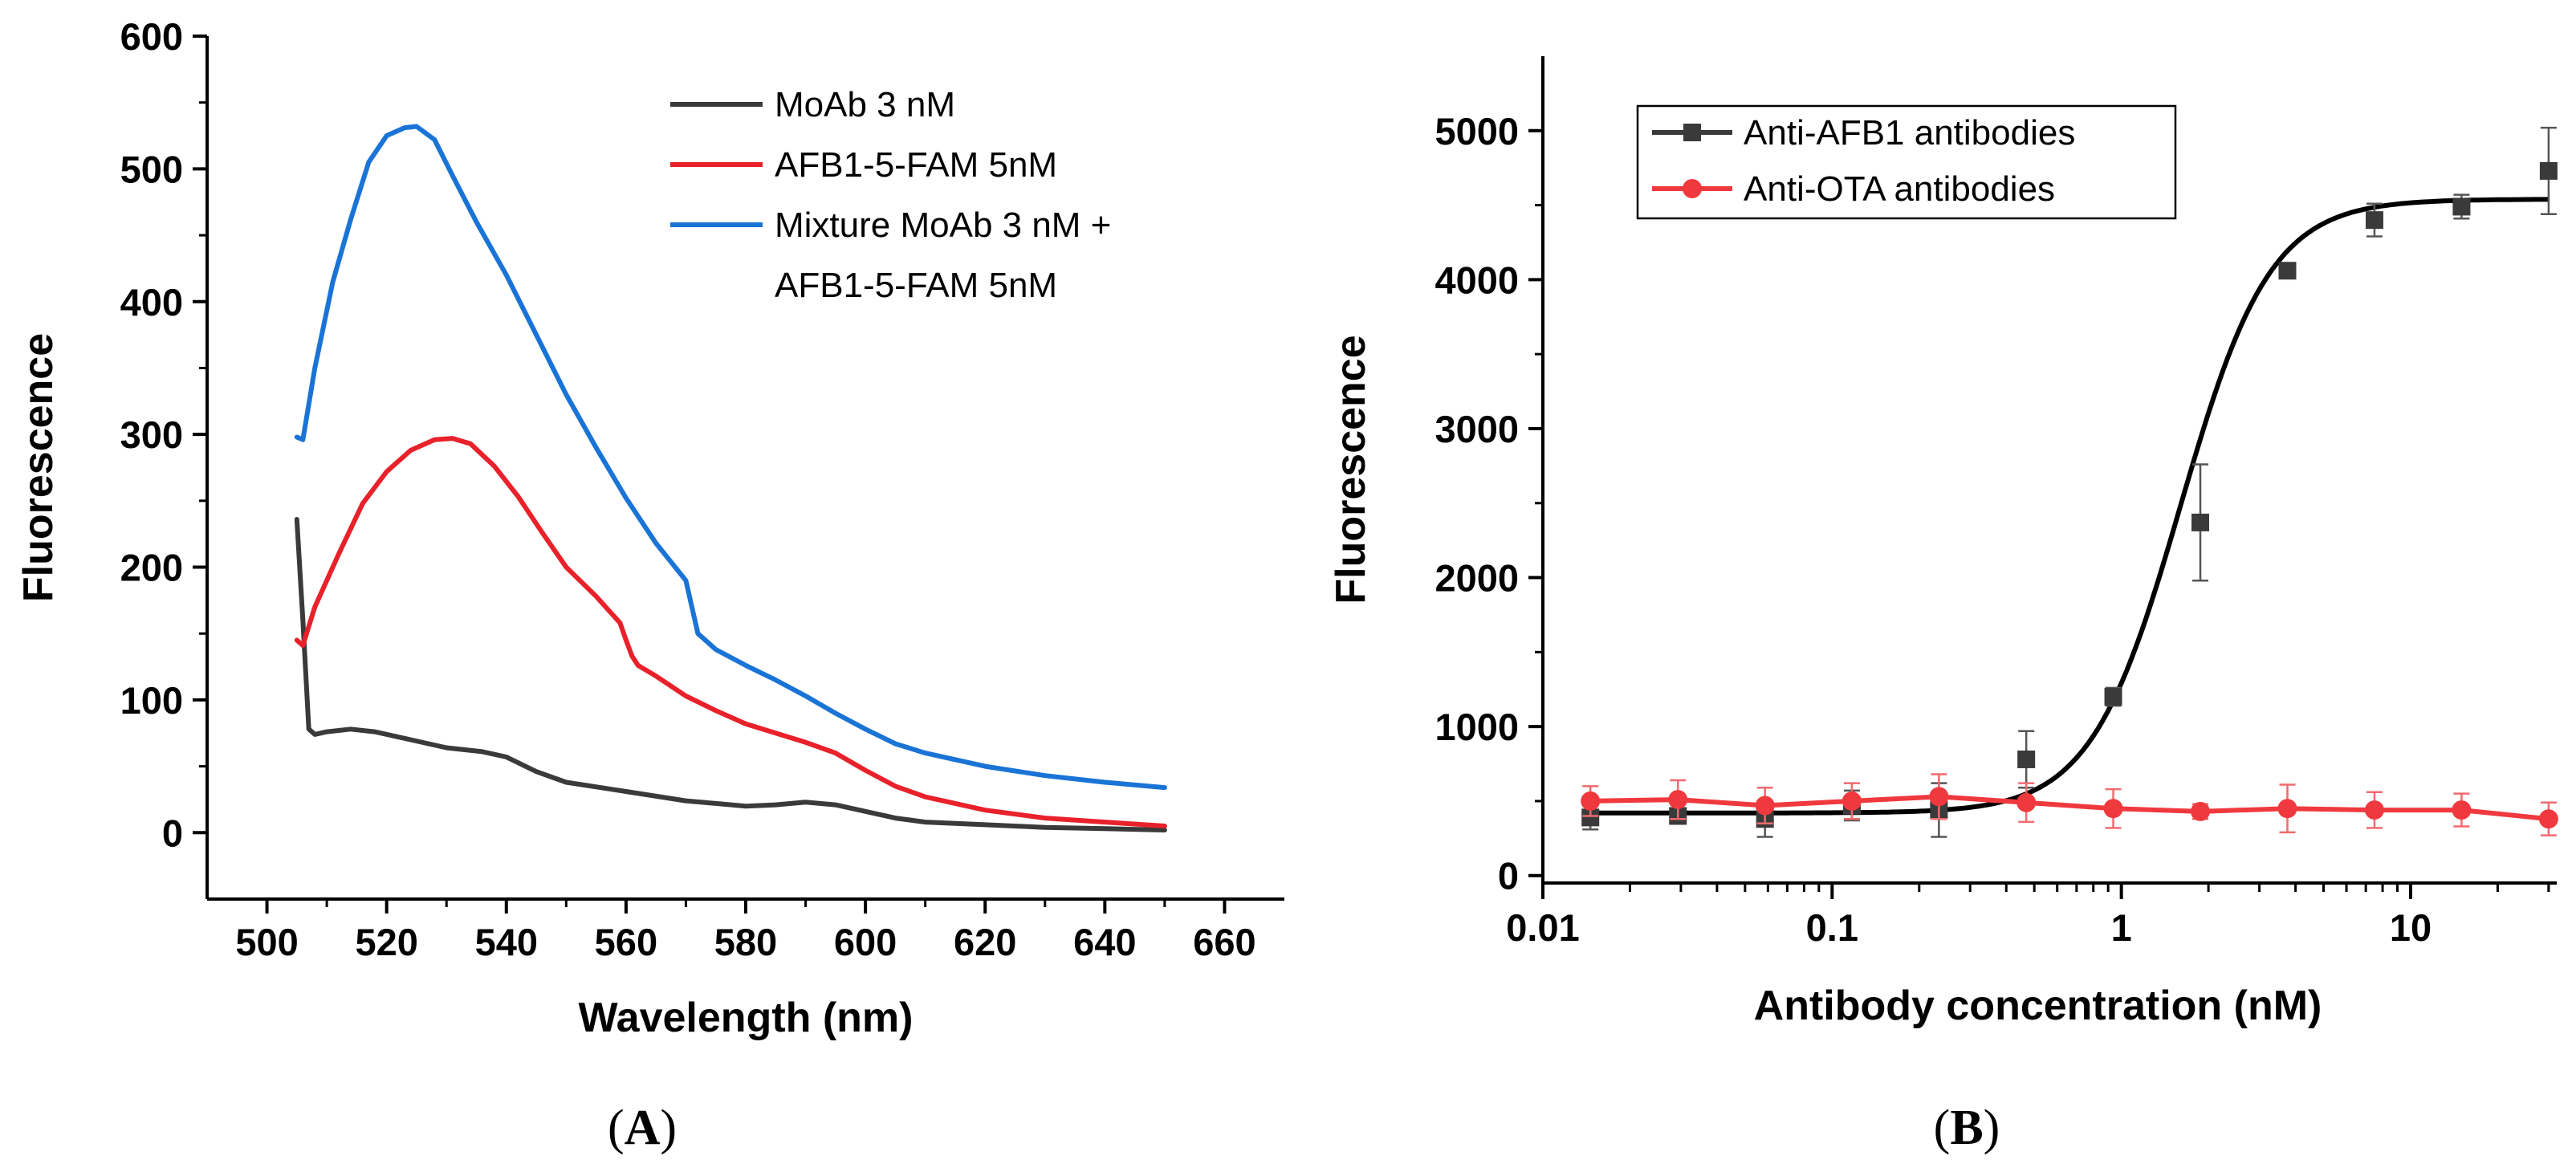 This screenshot has height=1172, width=2576. Describe the element at coordinates (642, 1128) in the screenshot. I see `panel-label-a: (A)` at that location.